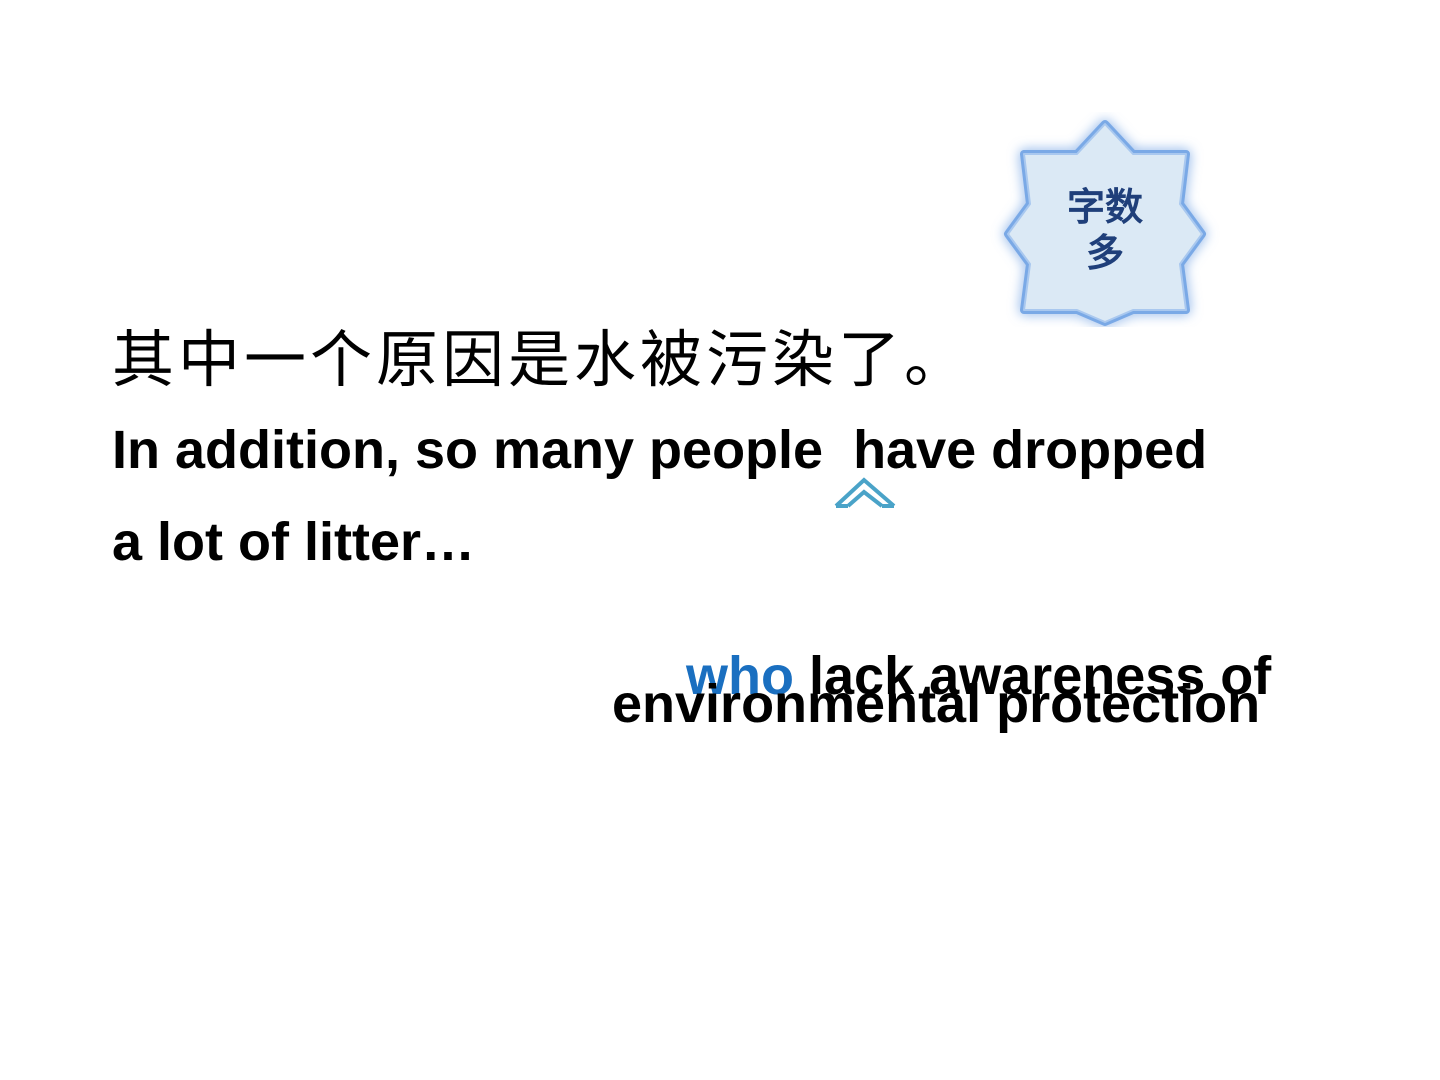  Describe the element at coordinates (541, 359) in the screenshot. I see `chinese-sentence: 其中一个原因是水被污染了。` at that location.